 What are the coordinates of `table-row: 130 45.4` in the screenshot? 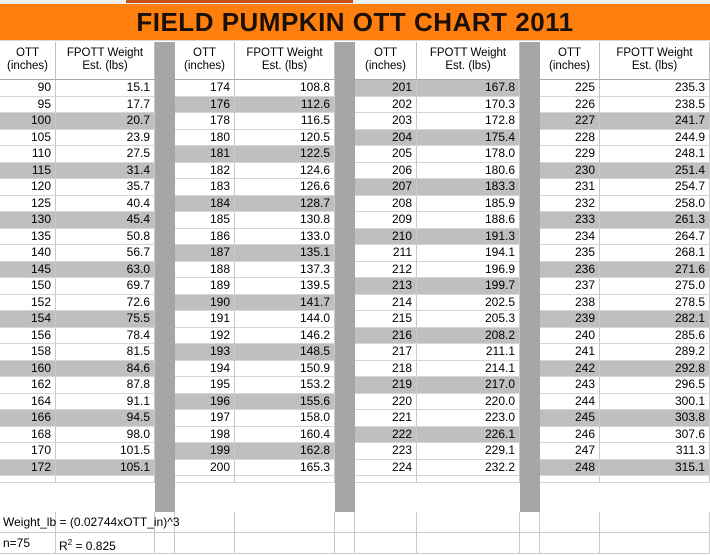 It's located at (77, 220).